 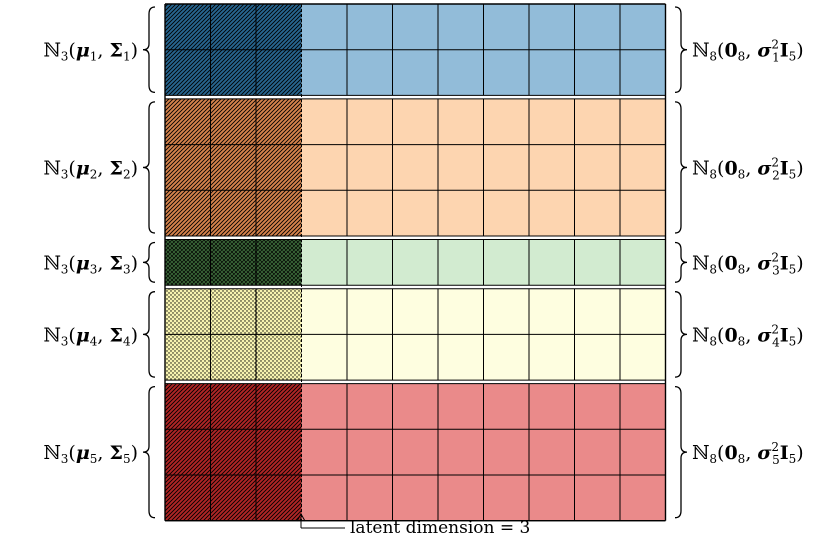 What do you see at coordinates (776, 460) in the screenshot?
I see `sigma-index-subscript: 5` at bounding box center [776, 460].